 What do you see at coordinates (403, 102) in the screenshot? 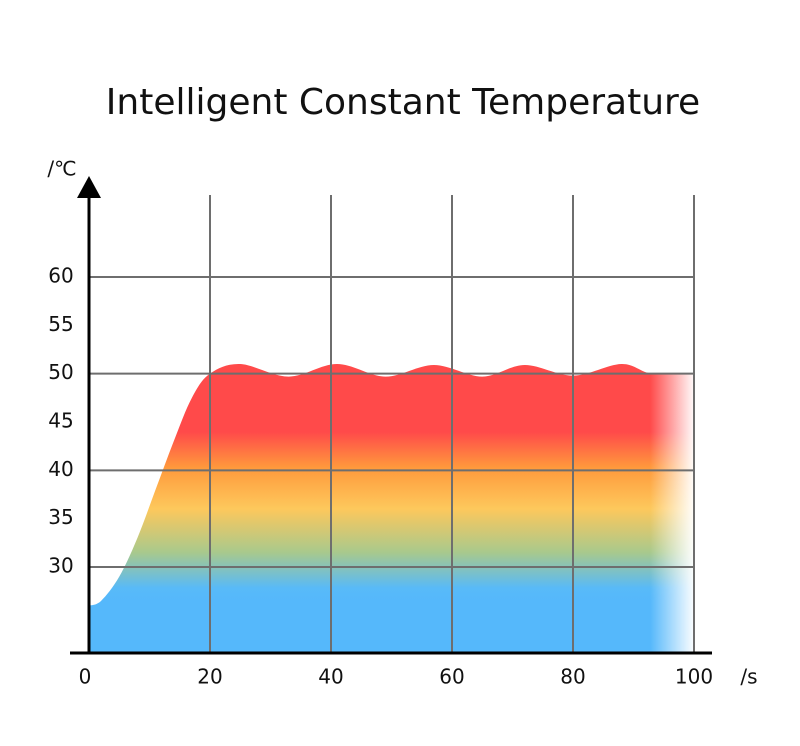
I see `chart-title: Intelligent Constant Temperature` at bounding box center [403, 102].